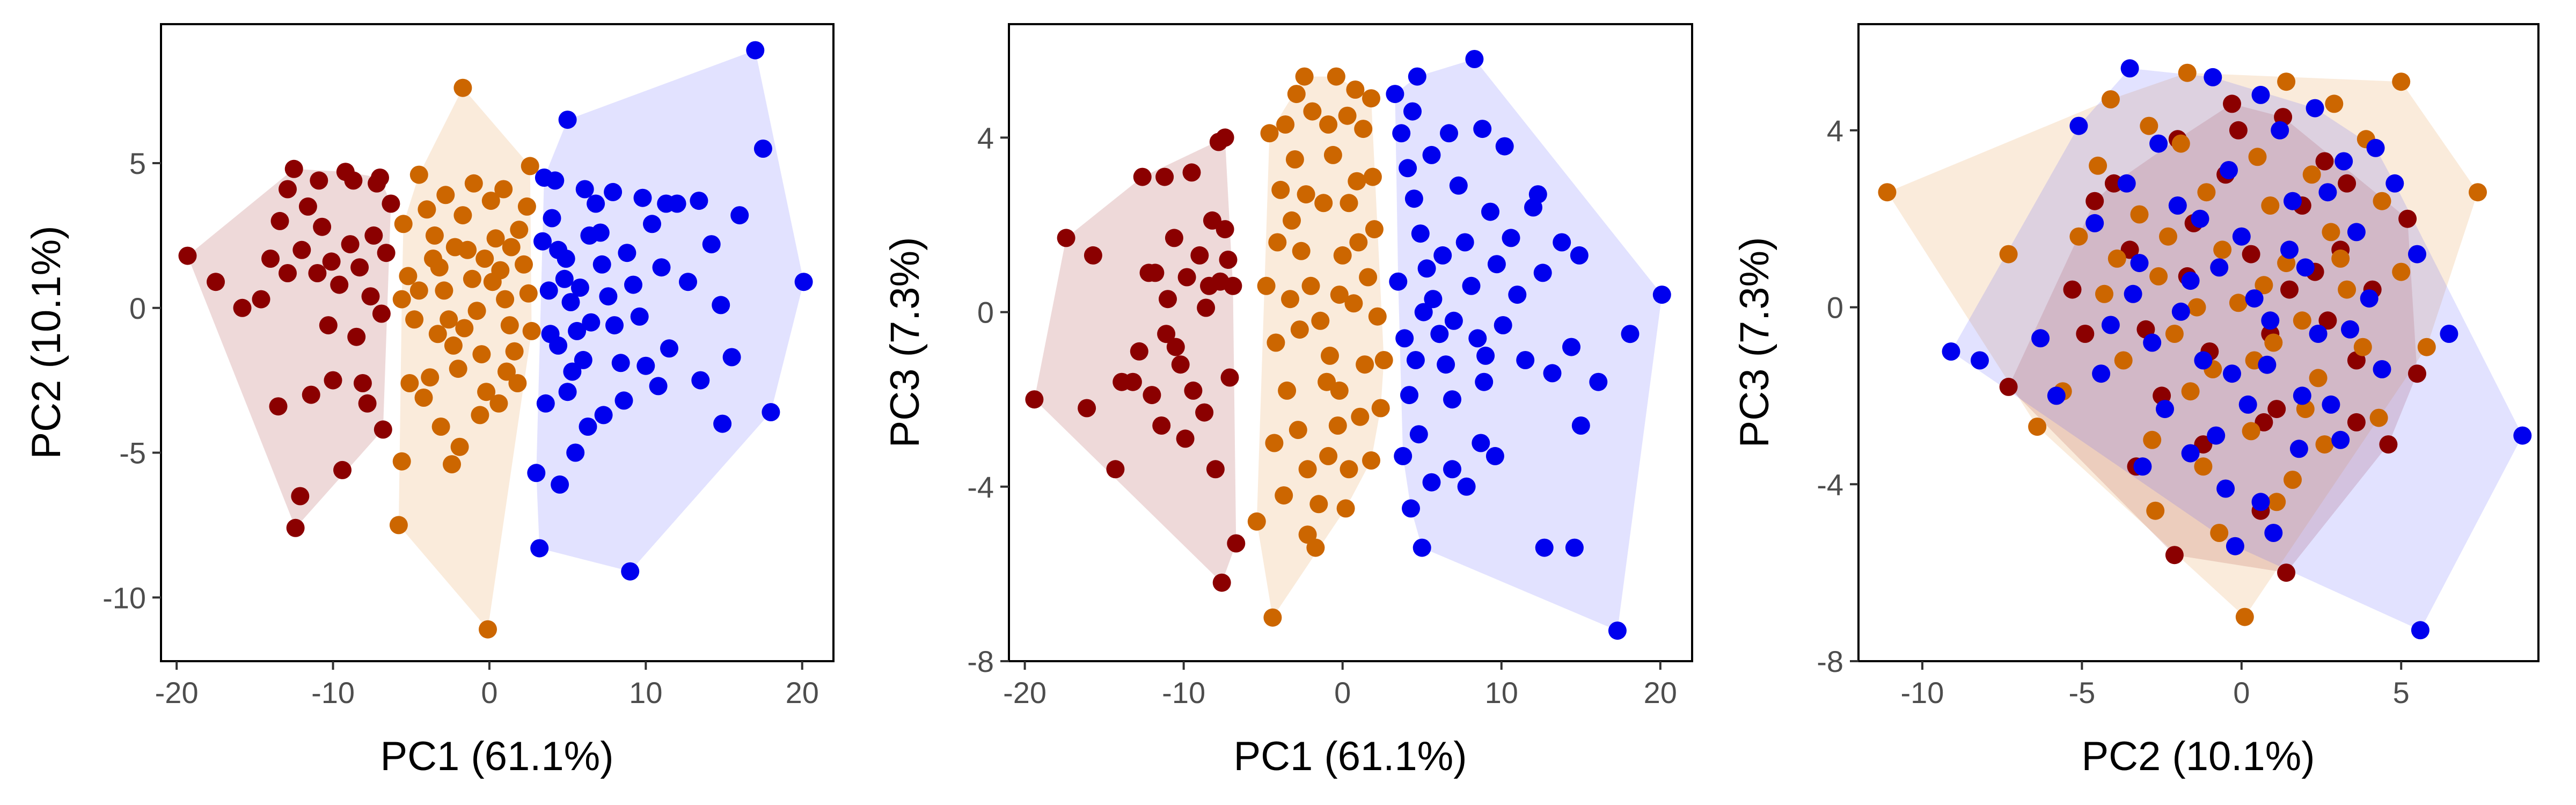 Image resolution: width=2576 pixels, height=805 pixels. What do you see at coordinates (132, 453) in the screenshot?
I see `y-tick-label: -5` at bounding box center [132, 453].